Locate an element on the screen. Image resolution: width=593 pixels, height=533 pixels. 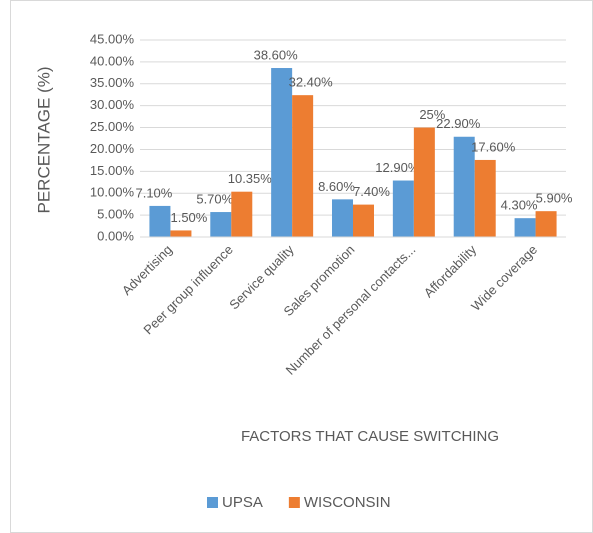
y-axis-title: PERCENTAGE (%) is located at coordinates (43, 139).